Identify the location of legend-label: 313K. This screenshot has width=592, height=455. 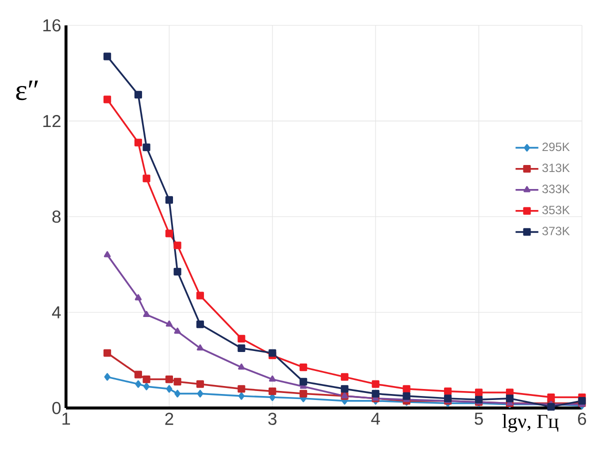
(556, 168).